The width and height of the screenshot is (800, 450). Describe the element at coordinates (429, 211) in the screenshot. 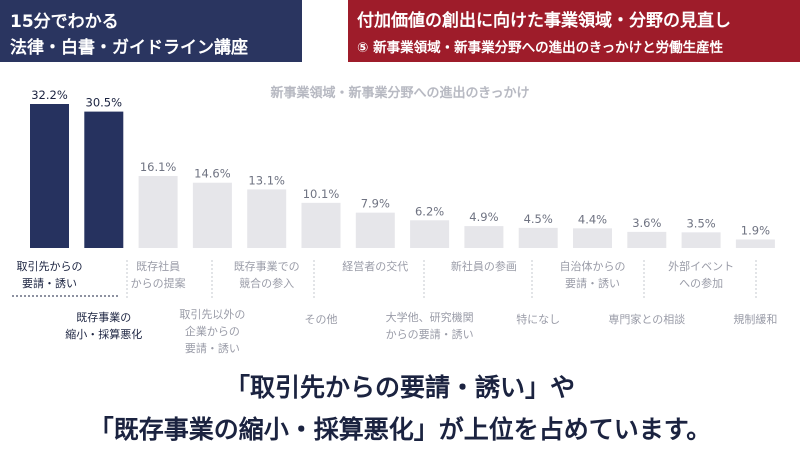

I see `value-label-8: 6.2%` at that location.